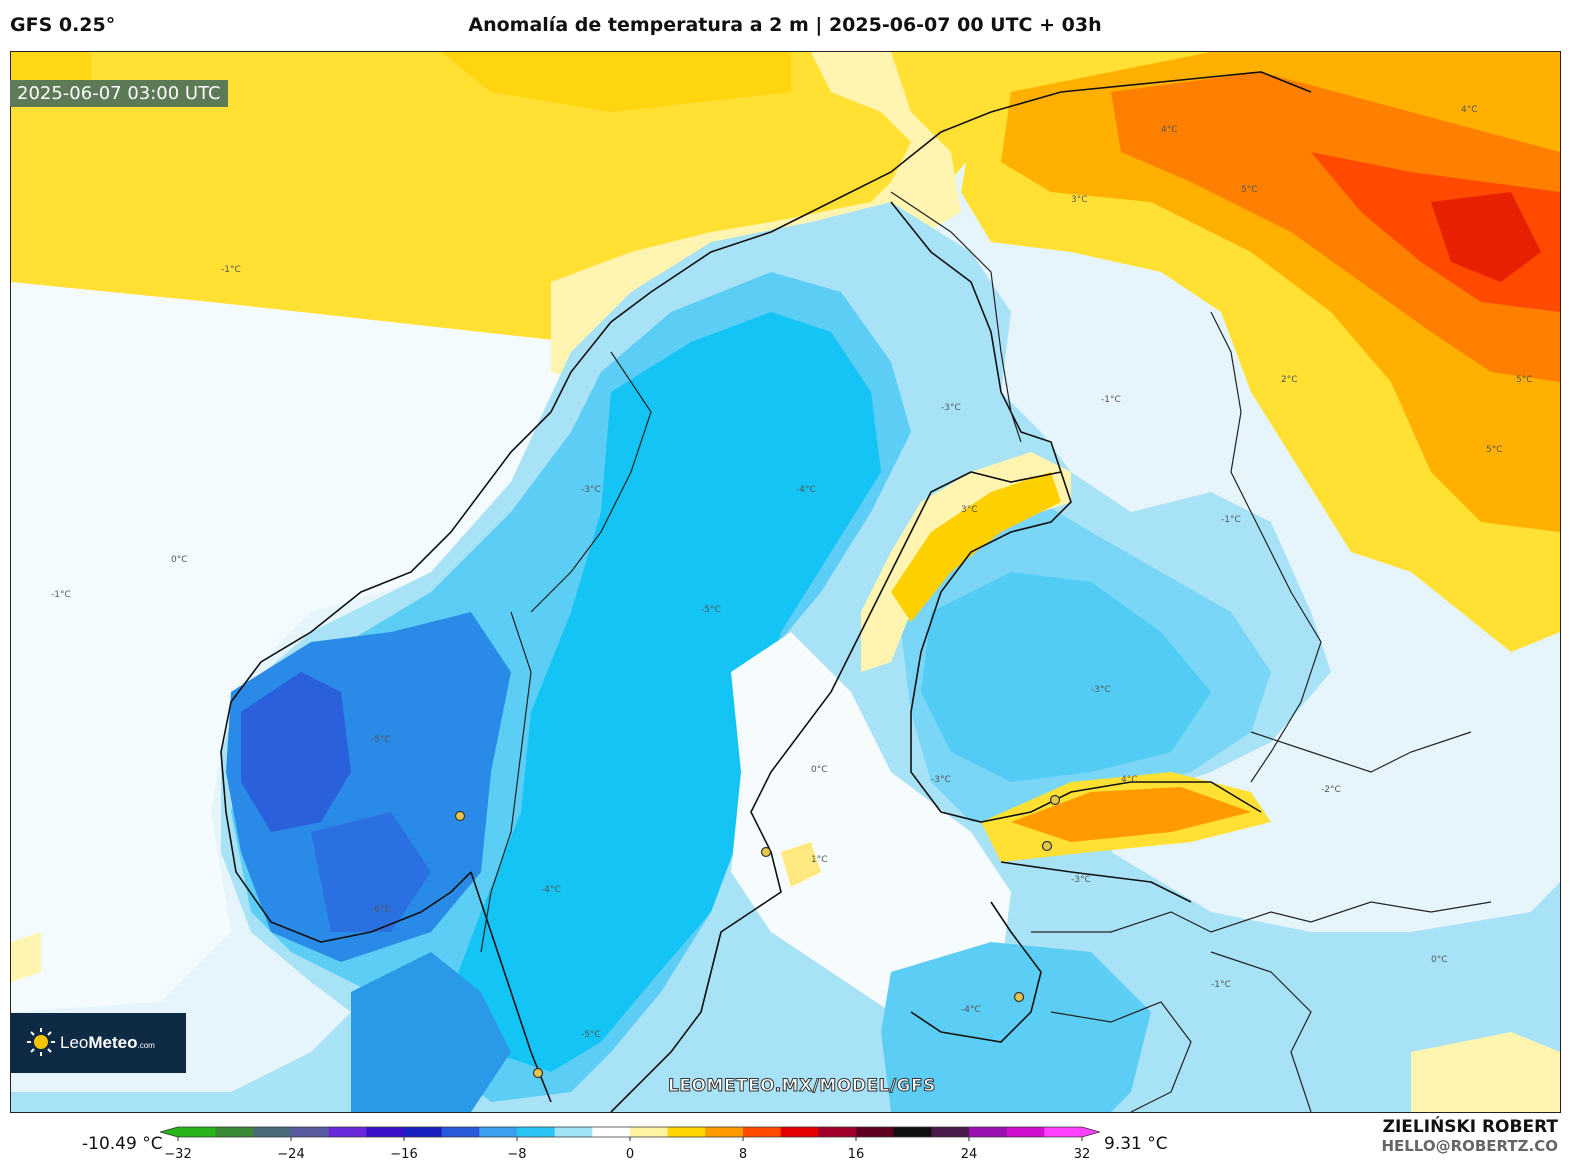 Image resolution: width=1570 pixels, height=1164 pixels. Describe the element at coordinates (538, 1073) in the screenshot. I see `city-marker-copenhagen` at that location.